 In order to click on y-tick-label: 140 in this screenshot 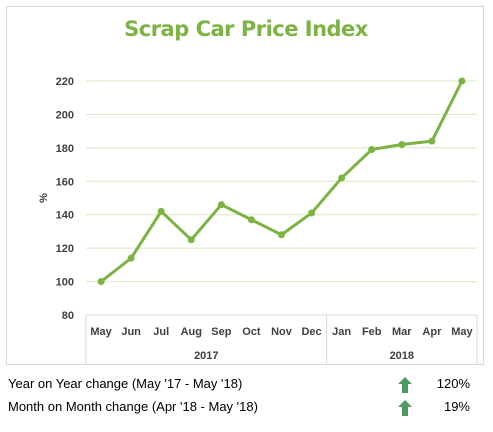, I will do `click(65, 216)`.